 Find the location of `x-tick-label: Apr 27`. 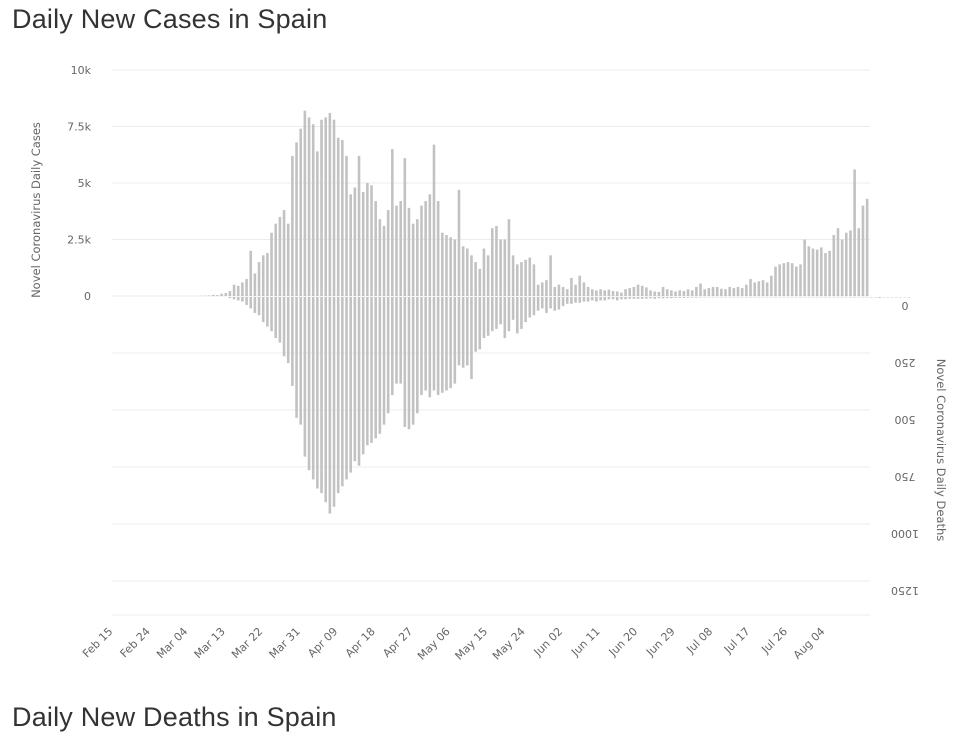

x-tick-label: Apr 27 is located at coordinates (397, 642).